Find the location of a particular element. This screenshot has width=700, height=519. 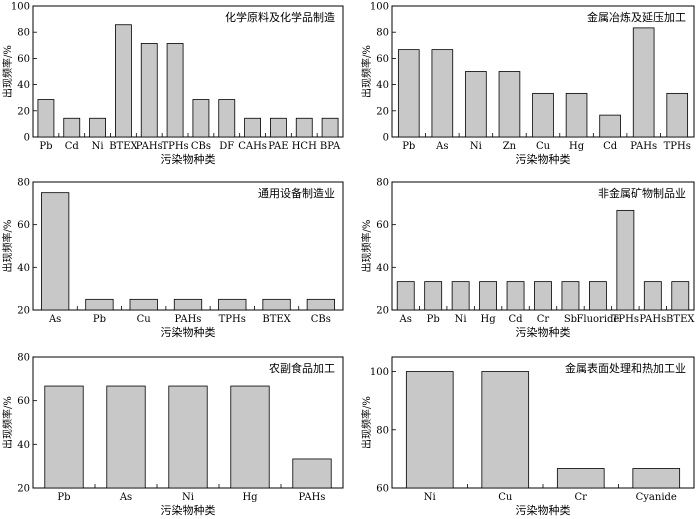

bar-cyanide is located at coordinates (656, 478).